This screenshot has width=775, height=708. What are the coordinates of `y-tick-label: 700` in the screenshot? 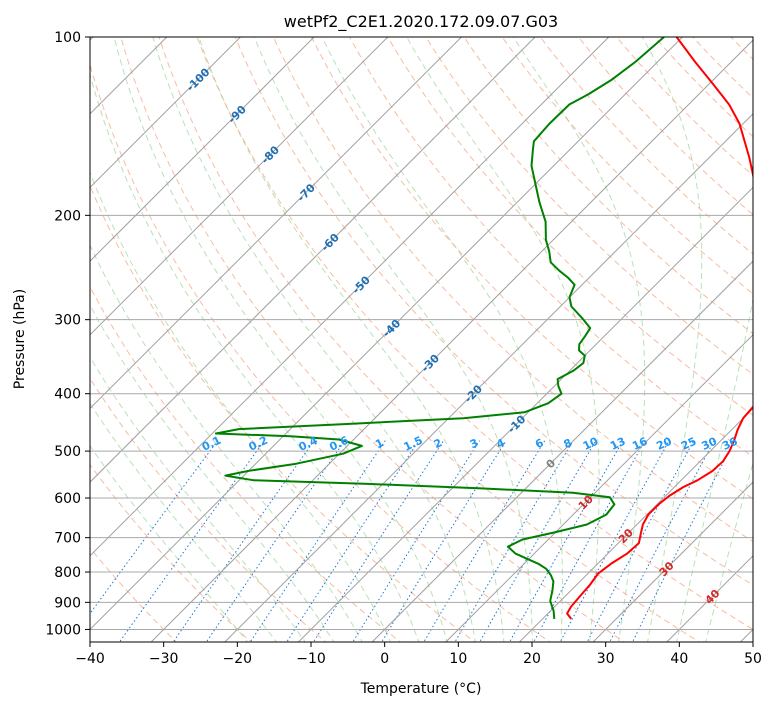 It's located at (67, 539).